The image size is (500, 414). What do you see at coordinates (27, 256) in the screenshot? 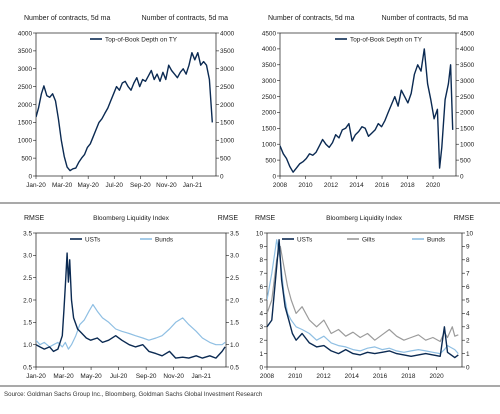
I see `y-tick-label-left: 3.0` at bounding box center [27, 256].